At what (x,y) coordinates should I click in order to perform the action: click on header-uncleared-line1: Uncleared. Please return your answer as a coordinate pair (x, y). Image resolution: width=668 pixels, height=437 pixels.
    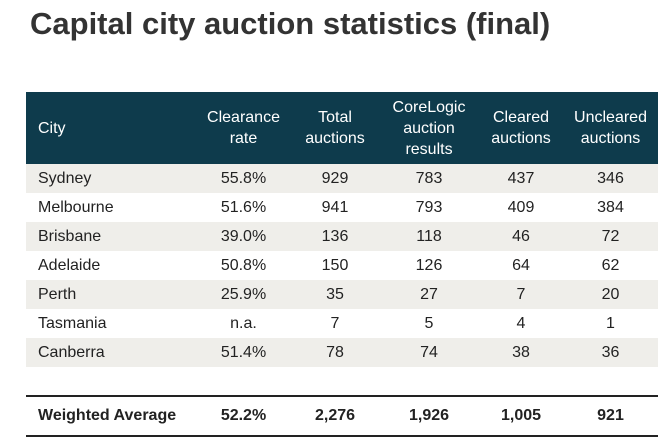
    Looking at the image, I should click on (610, 117).